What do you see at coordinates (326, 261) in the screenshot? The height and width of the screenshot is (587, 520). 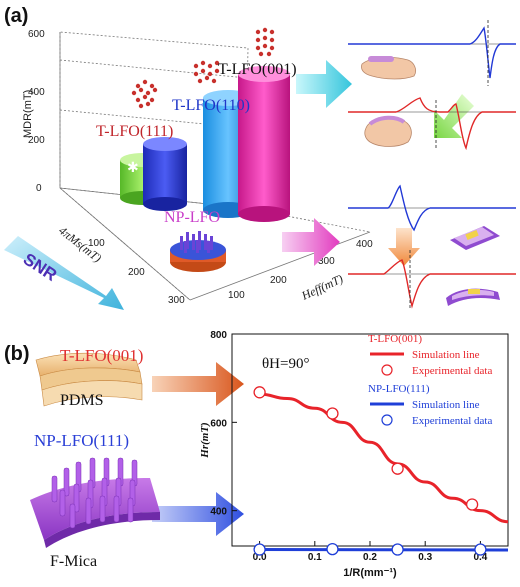 I see `axis-y-tick-300: 300` at bounding box center [326, 261].